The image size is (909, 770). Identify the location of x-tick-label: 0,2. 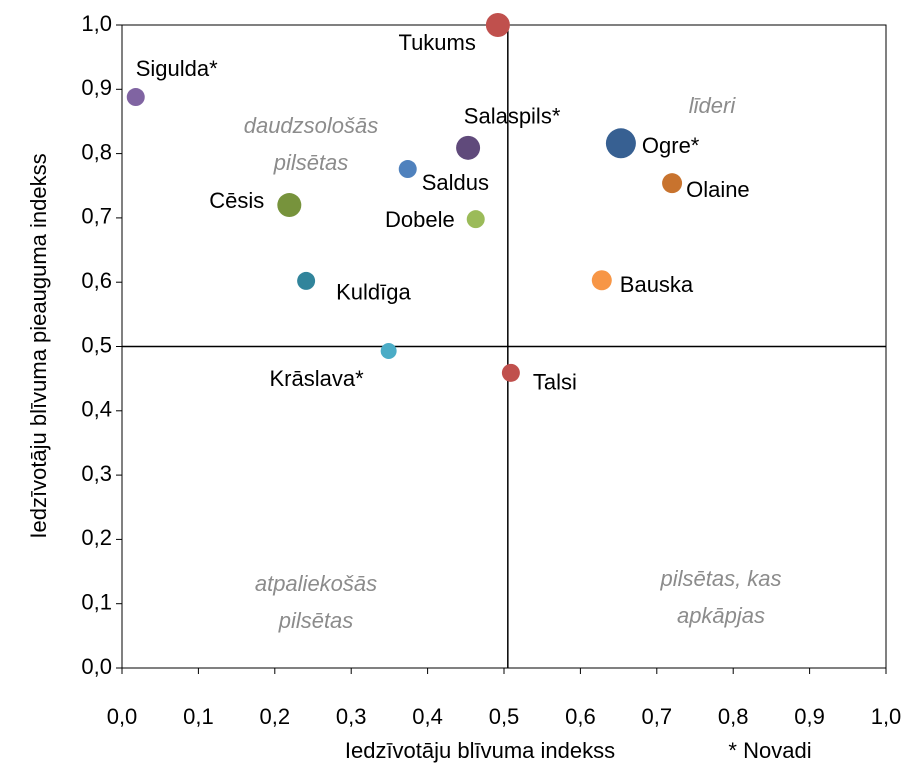
(275, 716).